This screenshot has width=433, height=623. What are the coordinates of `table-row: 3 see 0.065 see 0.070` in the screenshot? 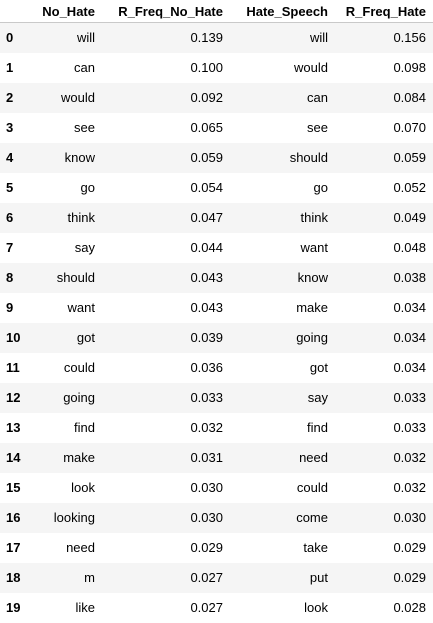 It's located at (216, 127).